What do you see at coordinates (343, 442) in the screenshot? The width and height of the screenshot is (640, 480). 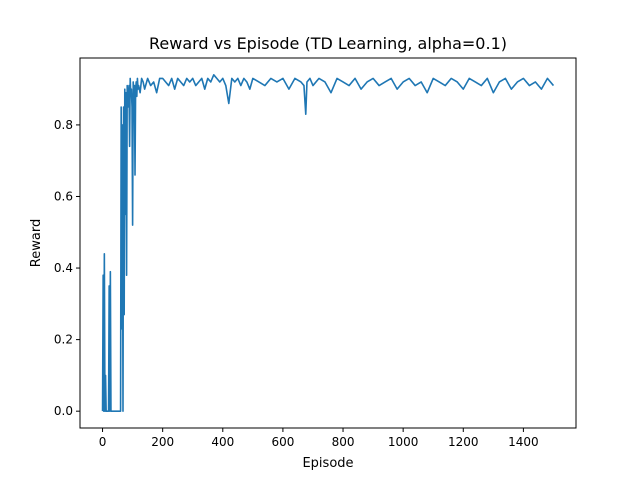 I see `x-tick-label: 800` at bounding box center [343, 442].